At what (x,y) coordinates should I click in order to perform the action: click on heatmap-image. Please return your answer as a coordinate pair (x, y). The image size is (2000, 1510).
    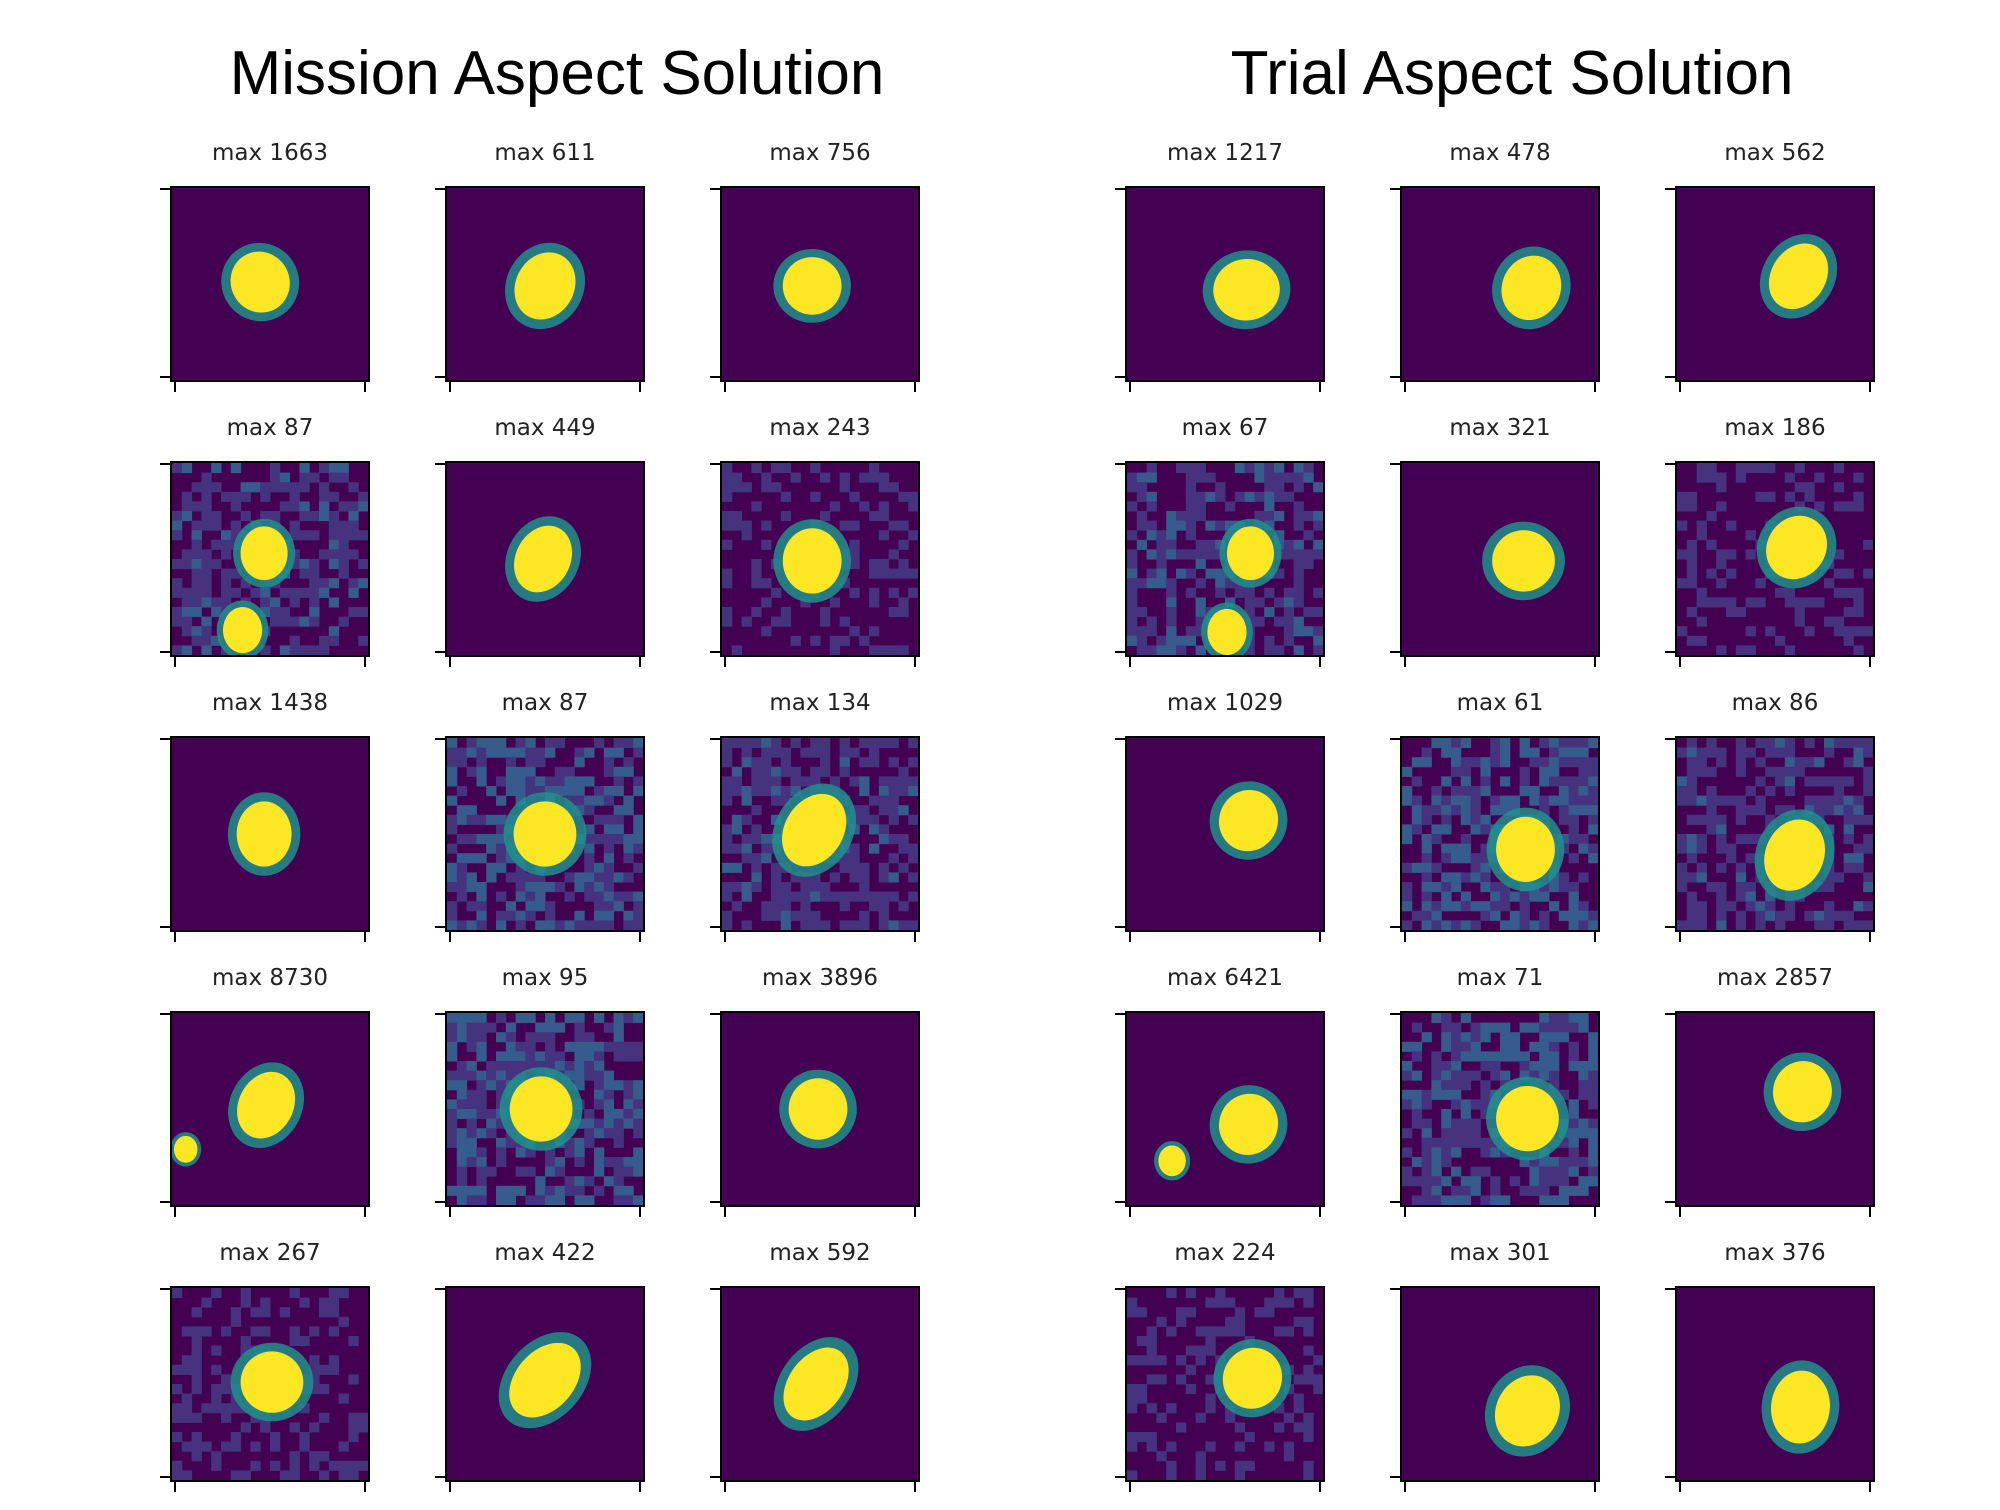
    Looking at the image, I should click on (270, 284).